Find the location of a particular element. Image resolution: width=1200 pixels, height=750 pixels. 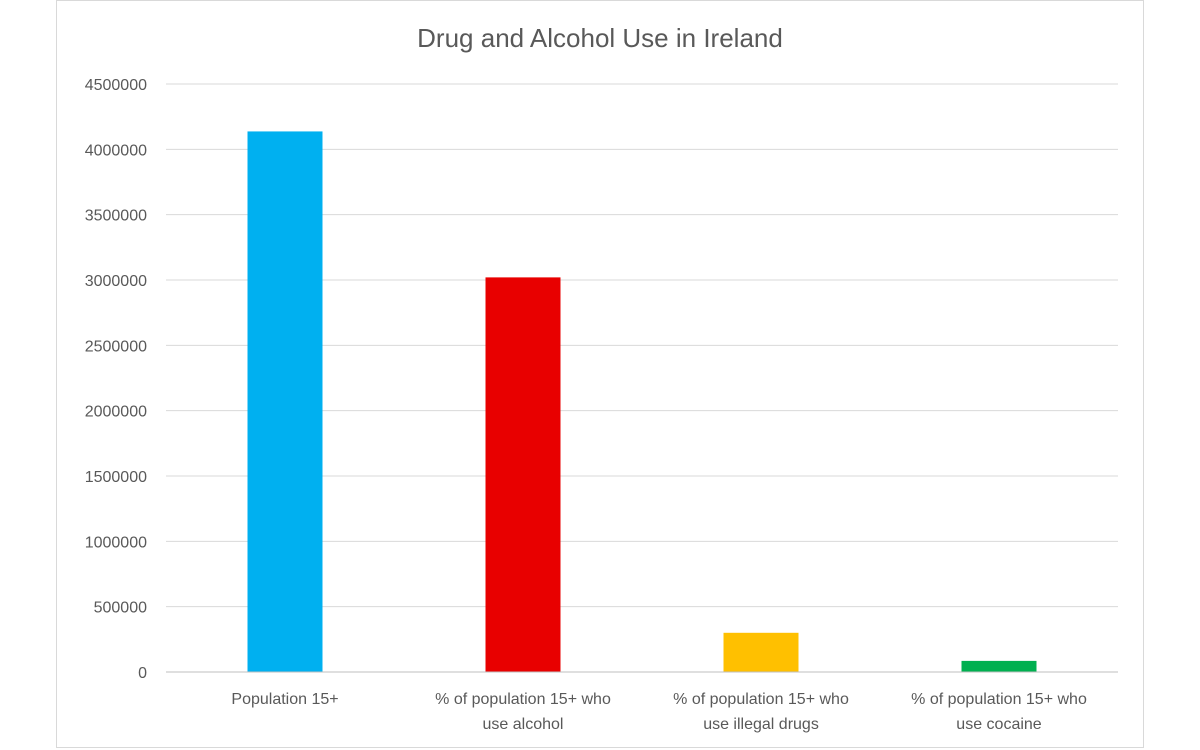

y-tick-label: 1000000 is located at coordinates (116, 542).